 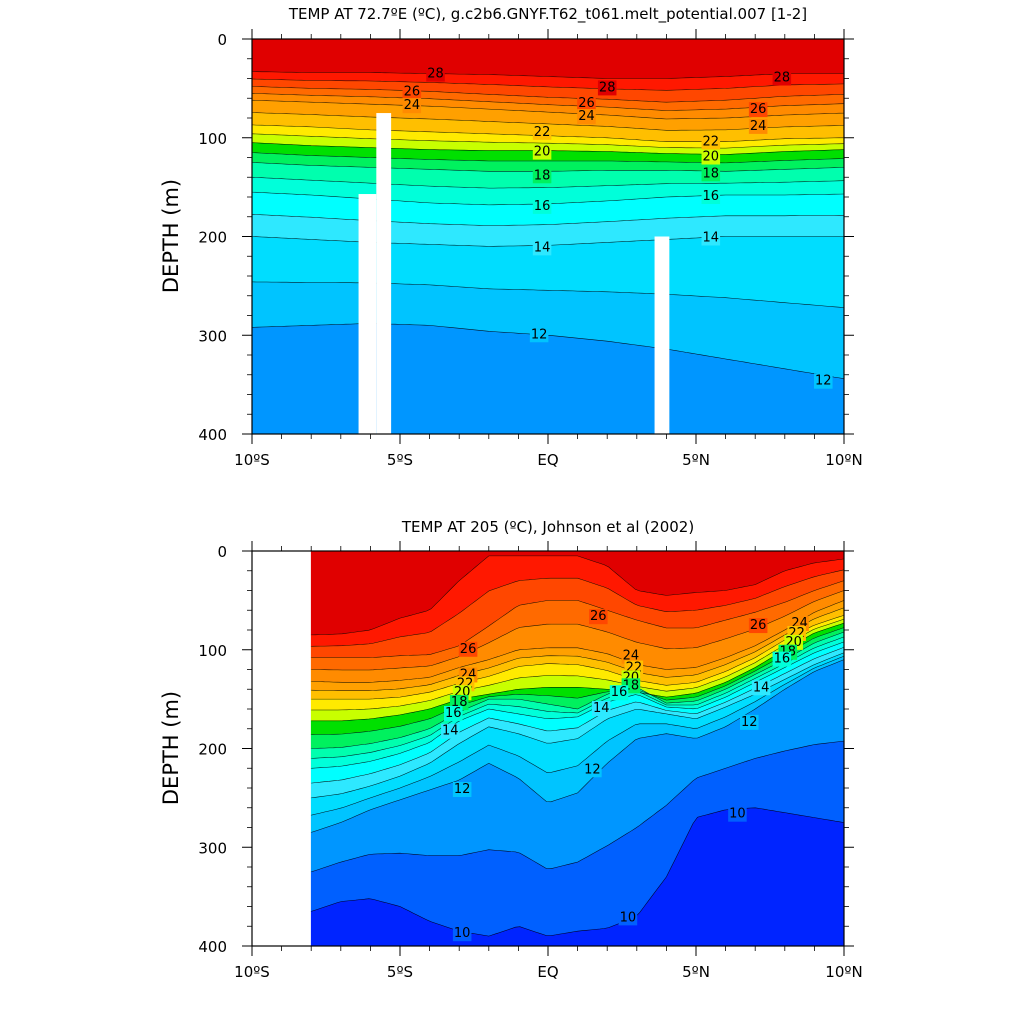 I want to click on y-tick-label: 200, so click(x=212, y=750).